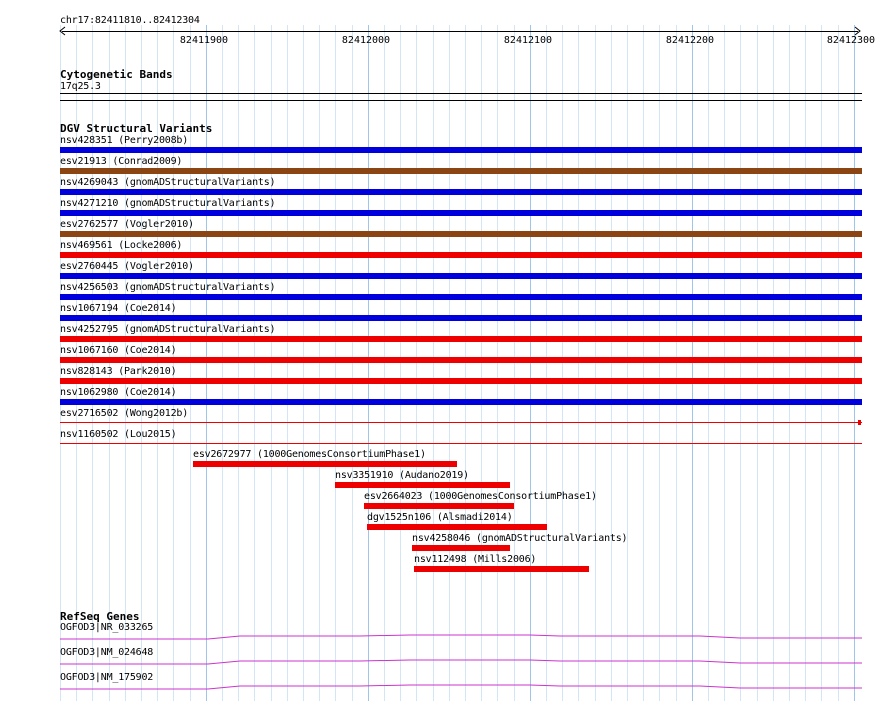 This screenshot has width=890, height=701. What do you see at coordinates (366, 40) in the screenshot?
I see `ruler-tick-label: 82412000` at bounding box center [366, 40].